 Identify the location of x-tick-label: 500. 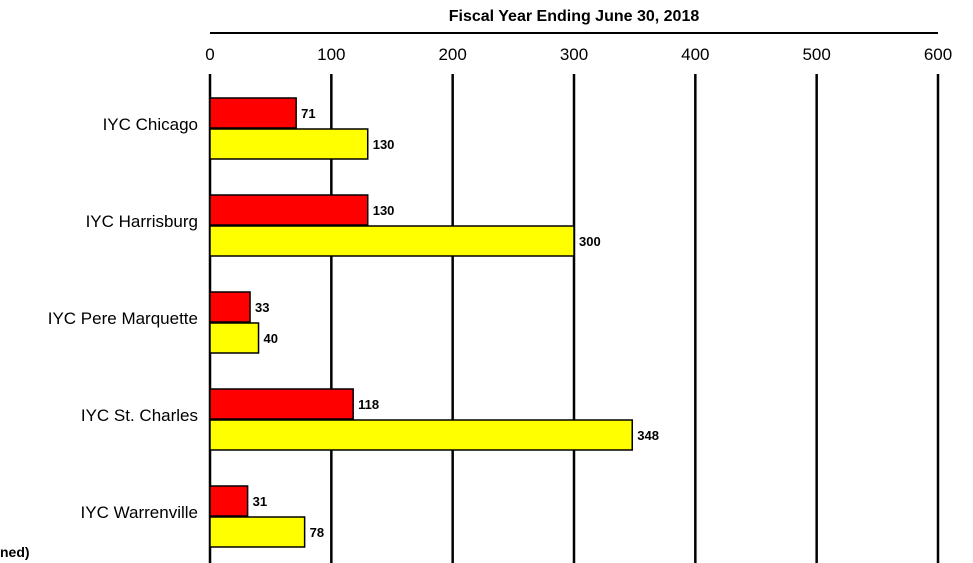
(816, 54).